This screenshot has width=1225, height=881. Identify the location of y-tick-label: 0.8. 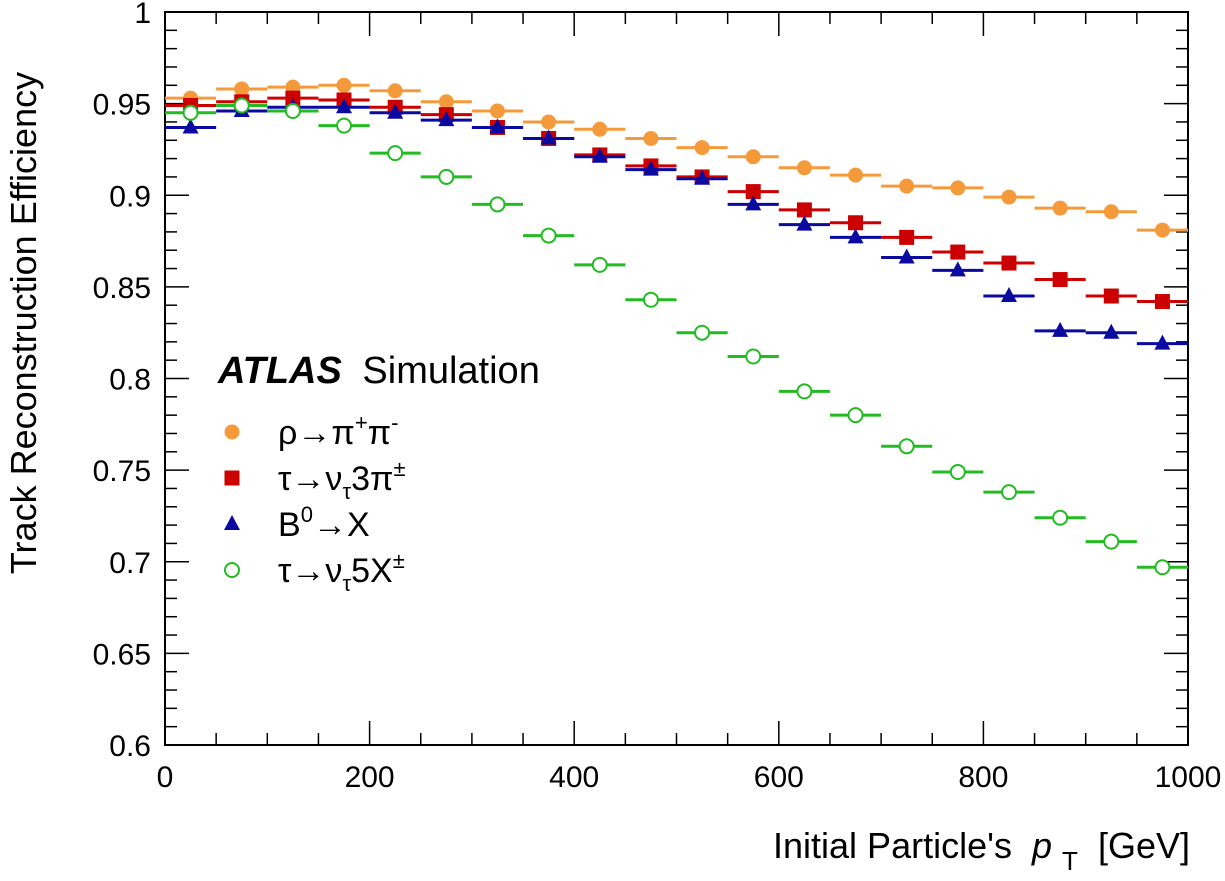
(130, 380).